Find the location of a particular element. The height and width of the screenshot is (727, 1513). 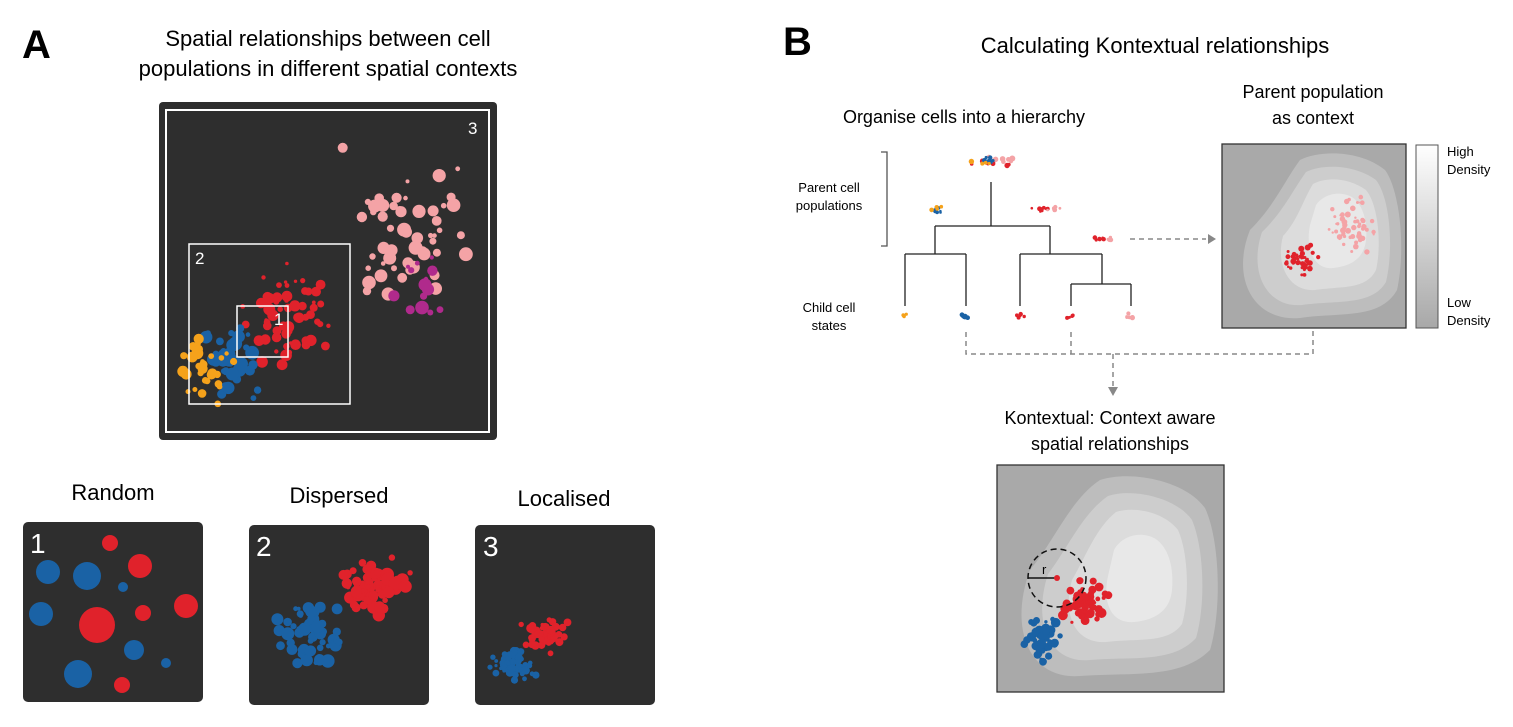

subpanel-random: 1 is located at coordinates (113, 612).